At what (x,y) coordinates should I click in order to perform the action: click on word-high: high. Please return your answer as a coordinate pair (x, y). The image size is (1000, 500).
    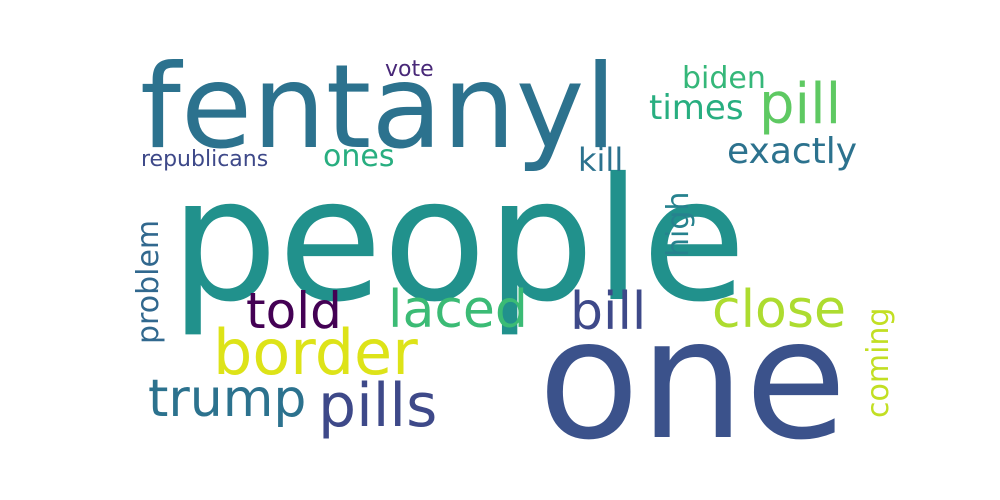
    Looking at the image, I should click on (678, 224).